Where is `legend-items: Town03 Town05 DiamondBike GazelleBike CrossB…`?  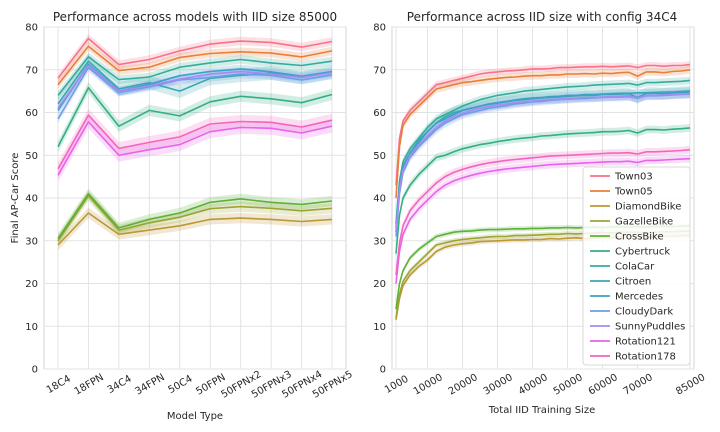 legend-items: Town03 Town05 DiamondBike GazelleBike CrossB… is located at coordinates (637, 267).